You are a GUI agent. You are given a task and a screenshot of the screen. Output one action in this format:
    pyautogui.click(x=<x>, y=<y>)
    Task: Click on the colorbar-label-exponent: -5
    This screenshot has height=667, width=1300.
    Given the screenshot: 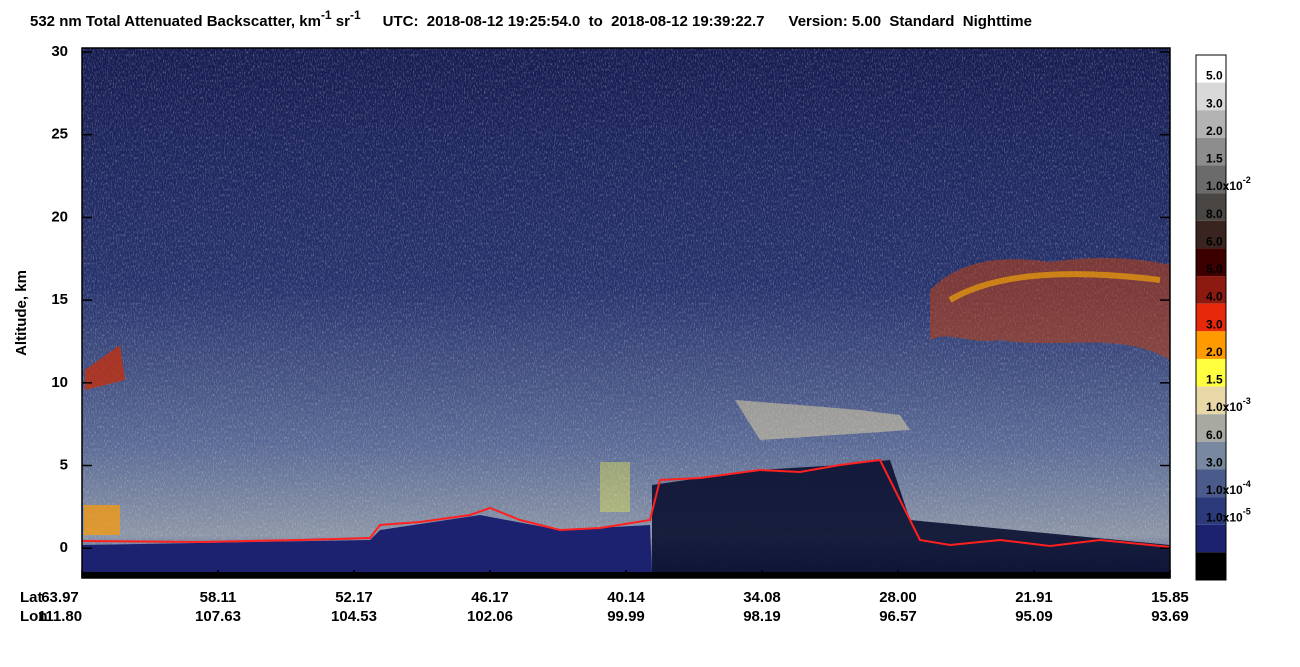 What is the action you would take?
    pyautogui.click(x=1247, y=512)
    